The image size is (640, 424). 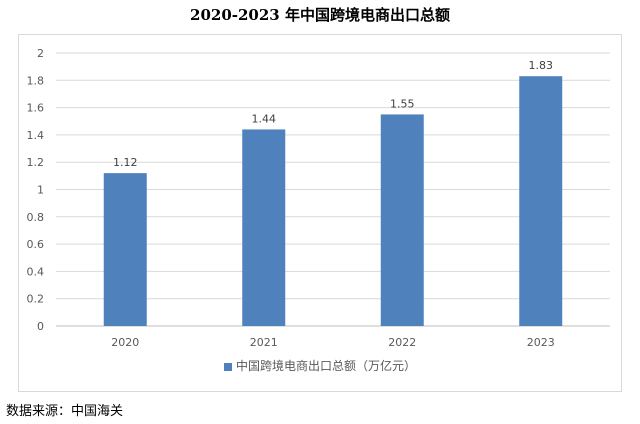 What do you see at coordinates (320, 15) in the screenshot?
I see `chart-title: 2020-2023 年中国跨境电商出口总额` at bounding box center [320, 15].